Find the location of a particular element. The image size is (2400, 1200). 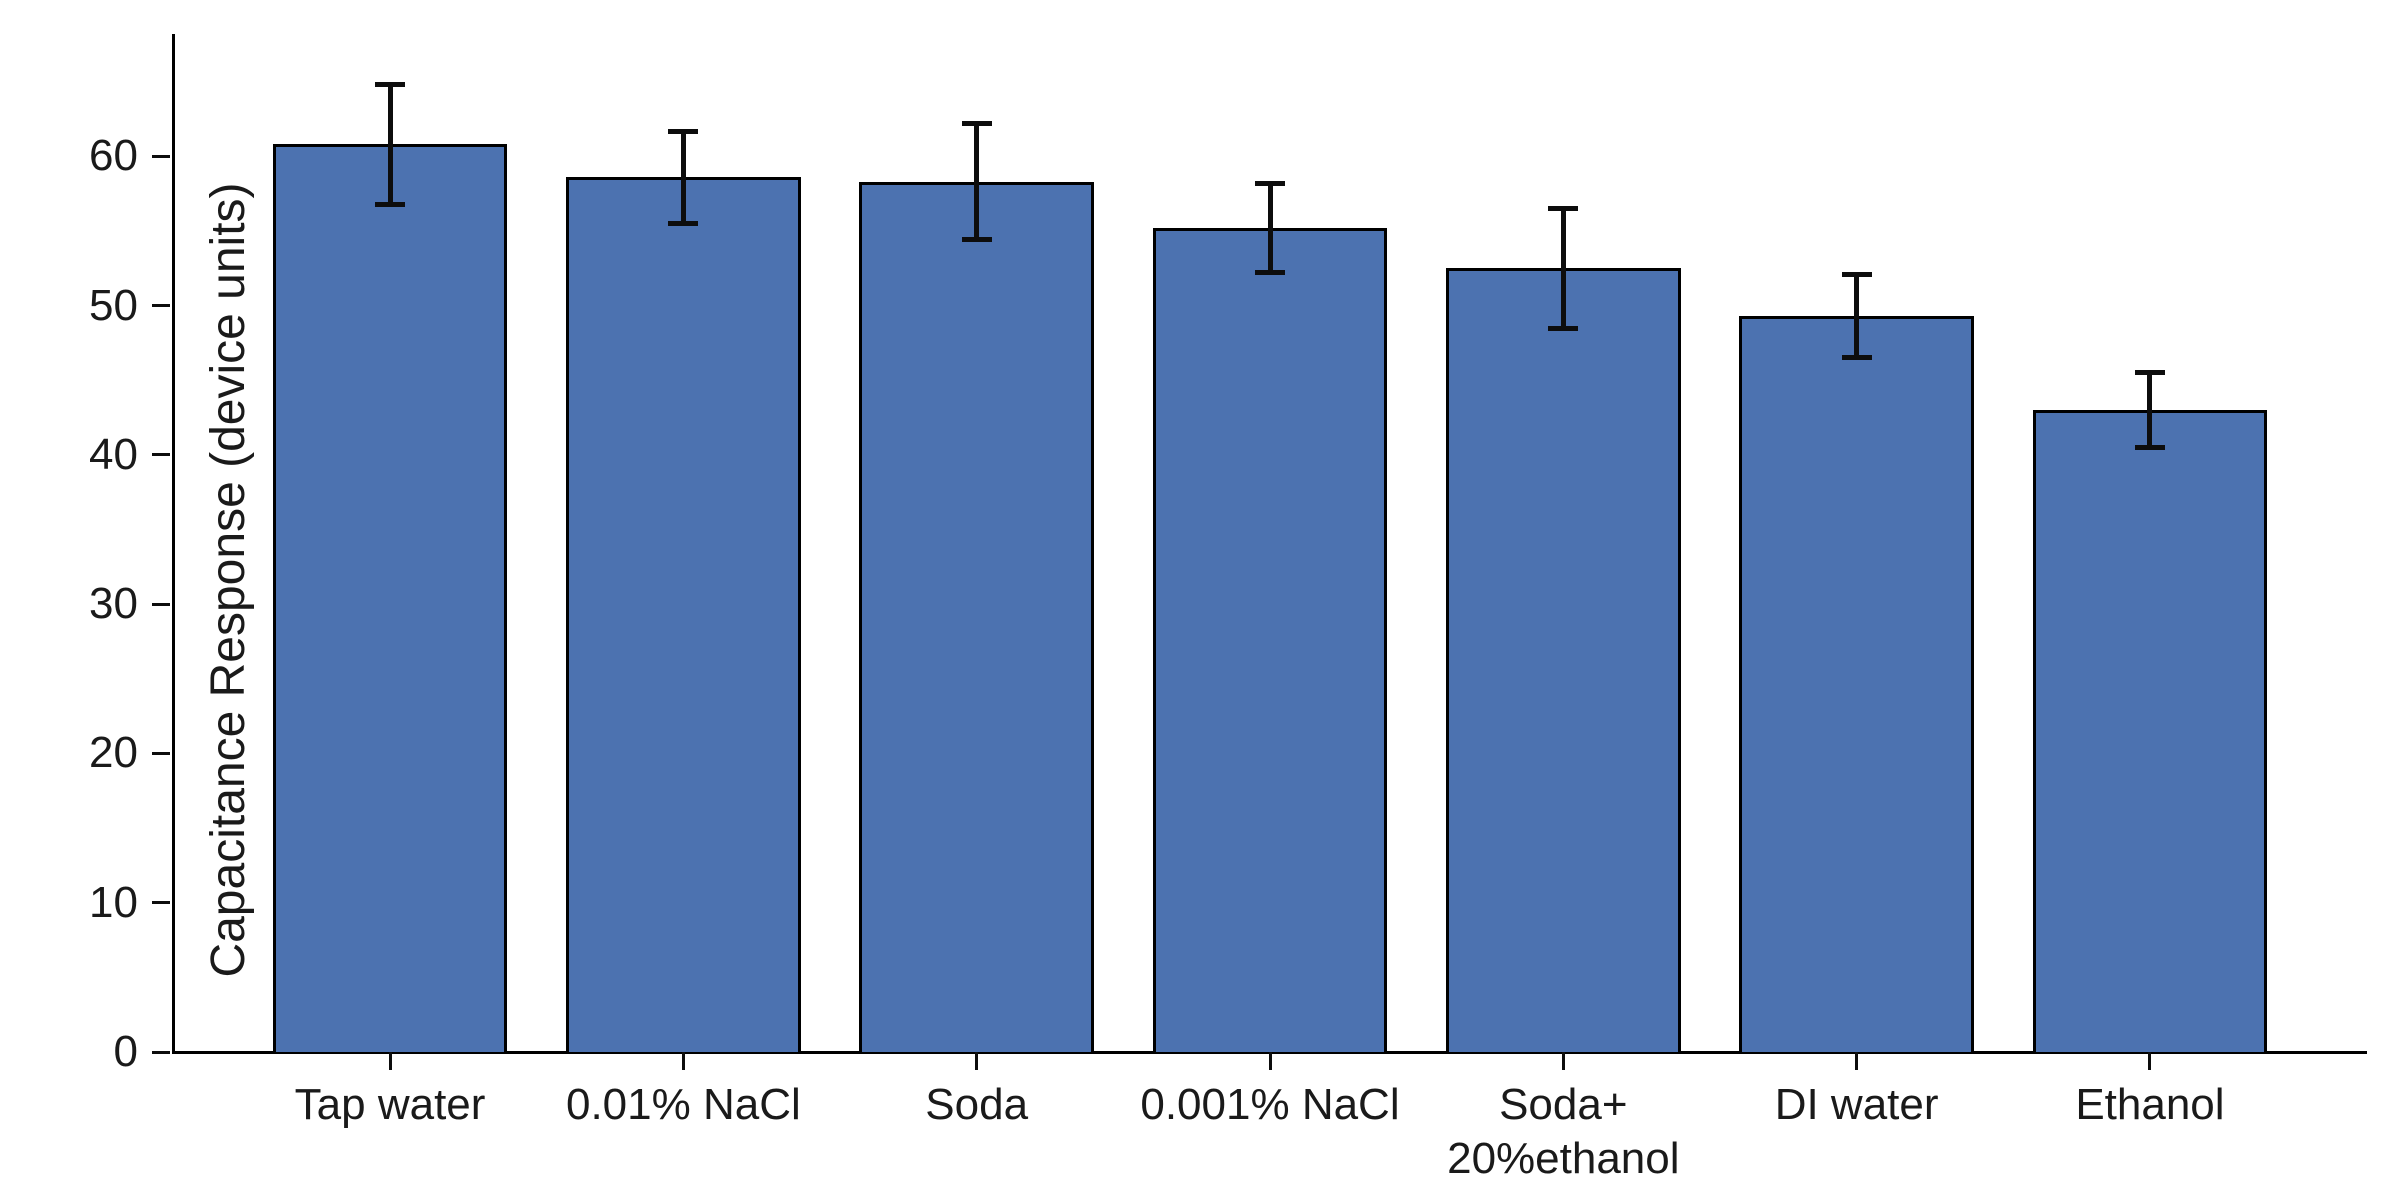

y-tick-label: 60 is located at coordinates (113, 156).